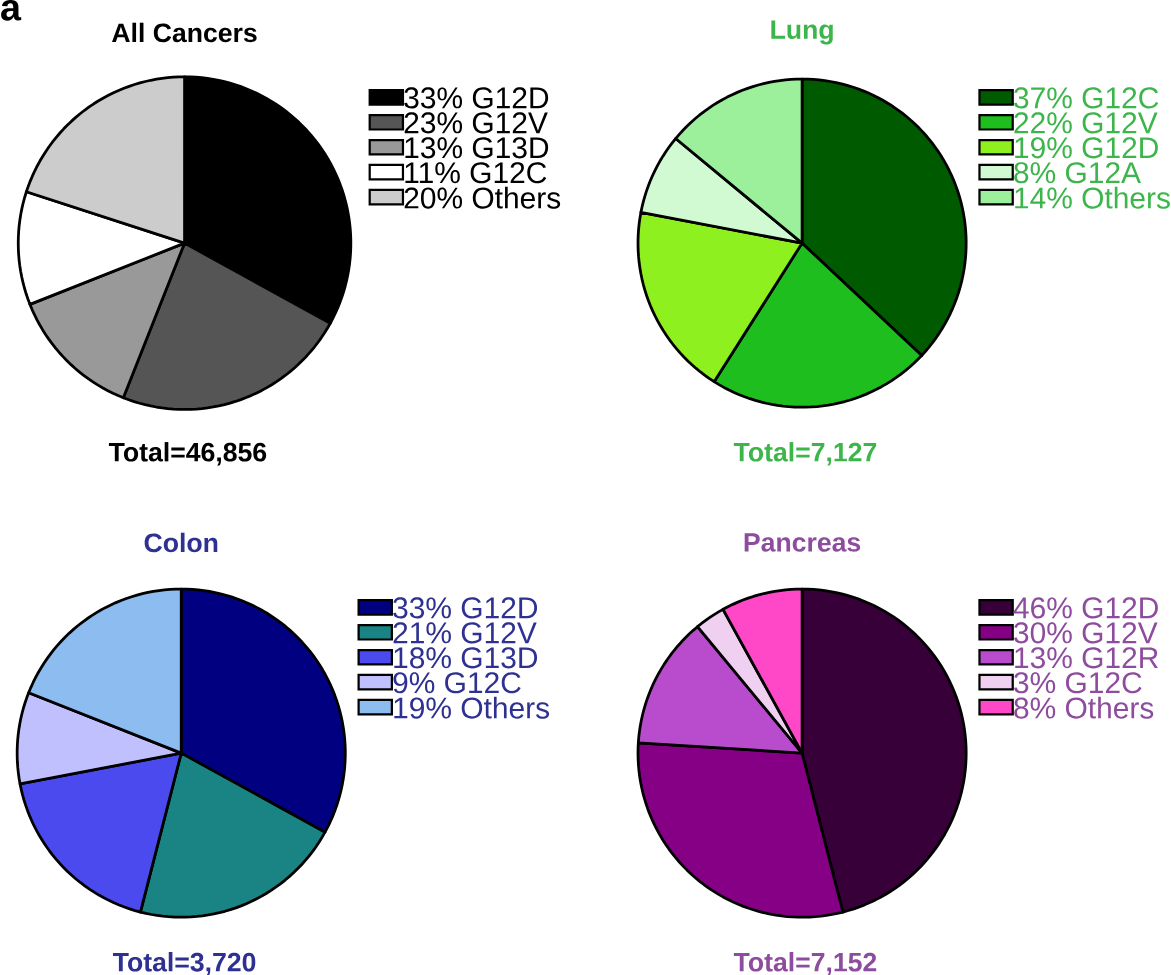  What do you see at coordinates (472, 707) in the screenshot?
I see `legend-label: 19% Others` at bounding box center [472, 707].